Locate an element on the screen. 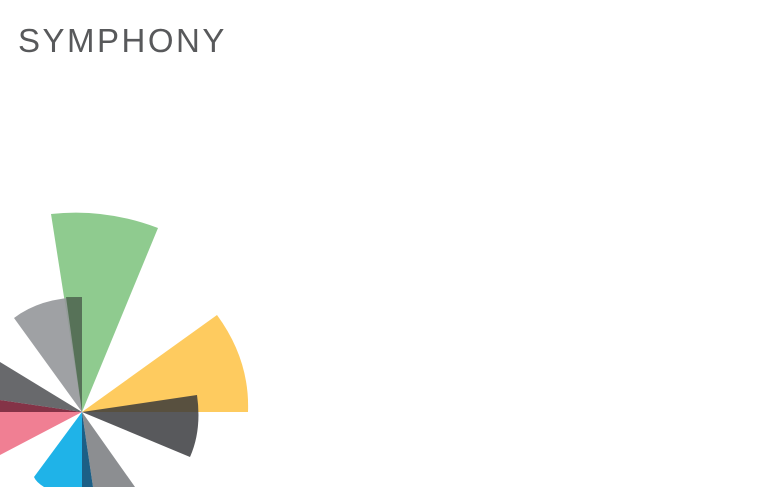 The image size is (770, 487). logo-petal-slate is located at coordinates (41, 387).